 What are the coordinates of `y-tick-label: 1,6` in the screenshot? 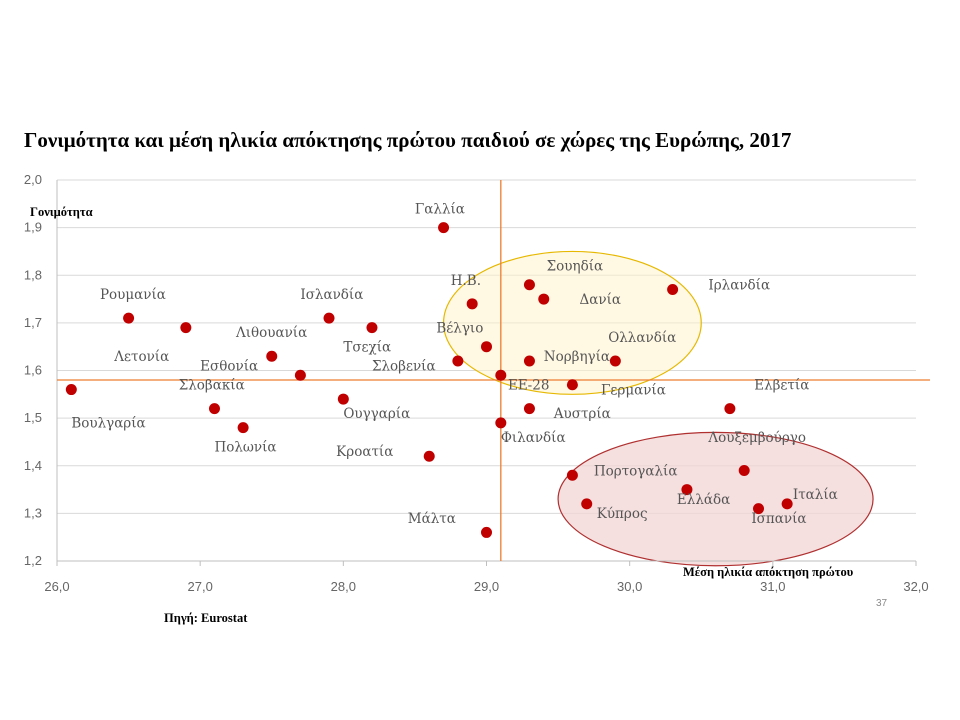 It's located at (33, 370).